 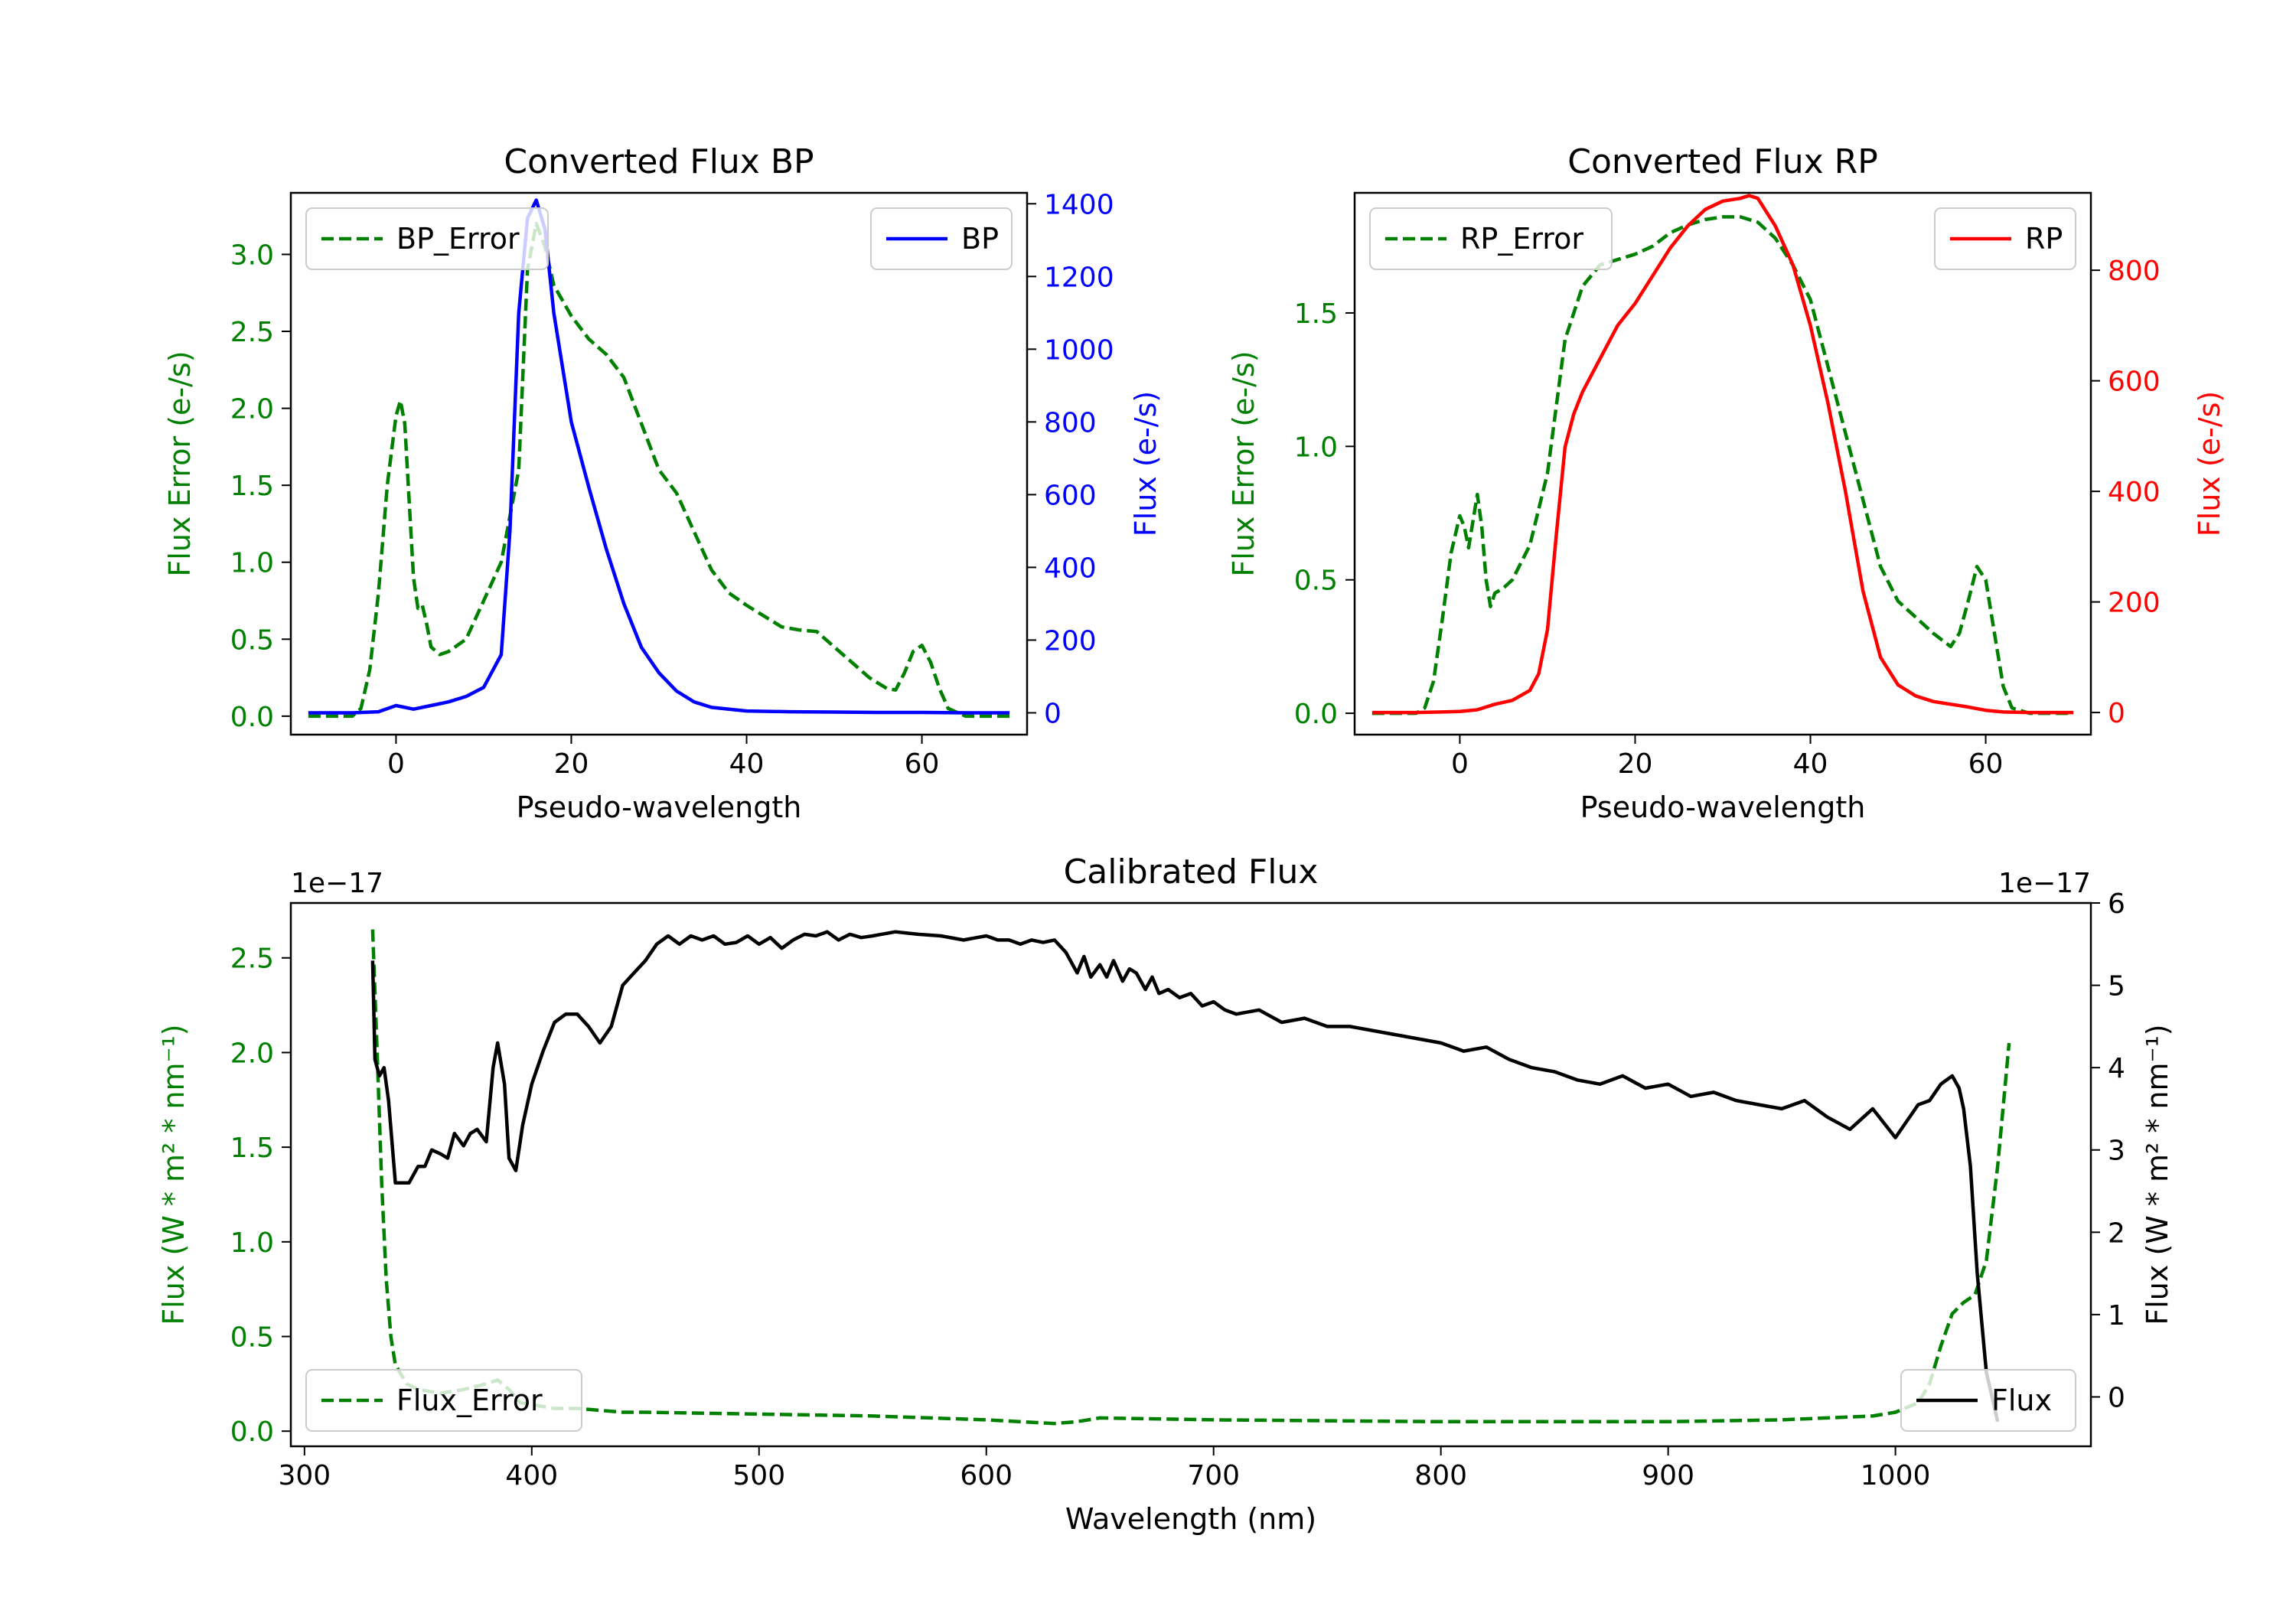 I want to click on rp-legend-rp-error: RP_Error, so click(x=1491, y=239).